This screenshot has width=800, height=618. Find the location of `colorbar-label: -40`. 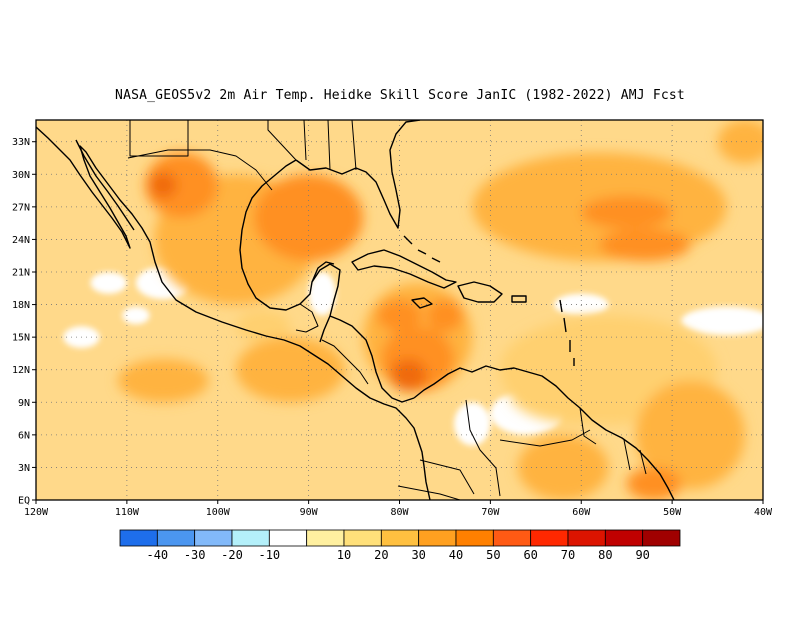

colorbar-label: -40 is located at coordinates (157, 555).